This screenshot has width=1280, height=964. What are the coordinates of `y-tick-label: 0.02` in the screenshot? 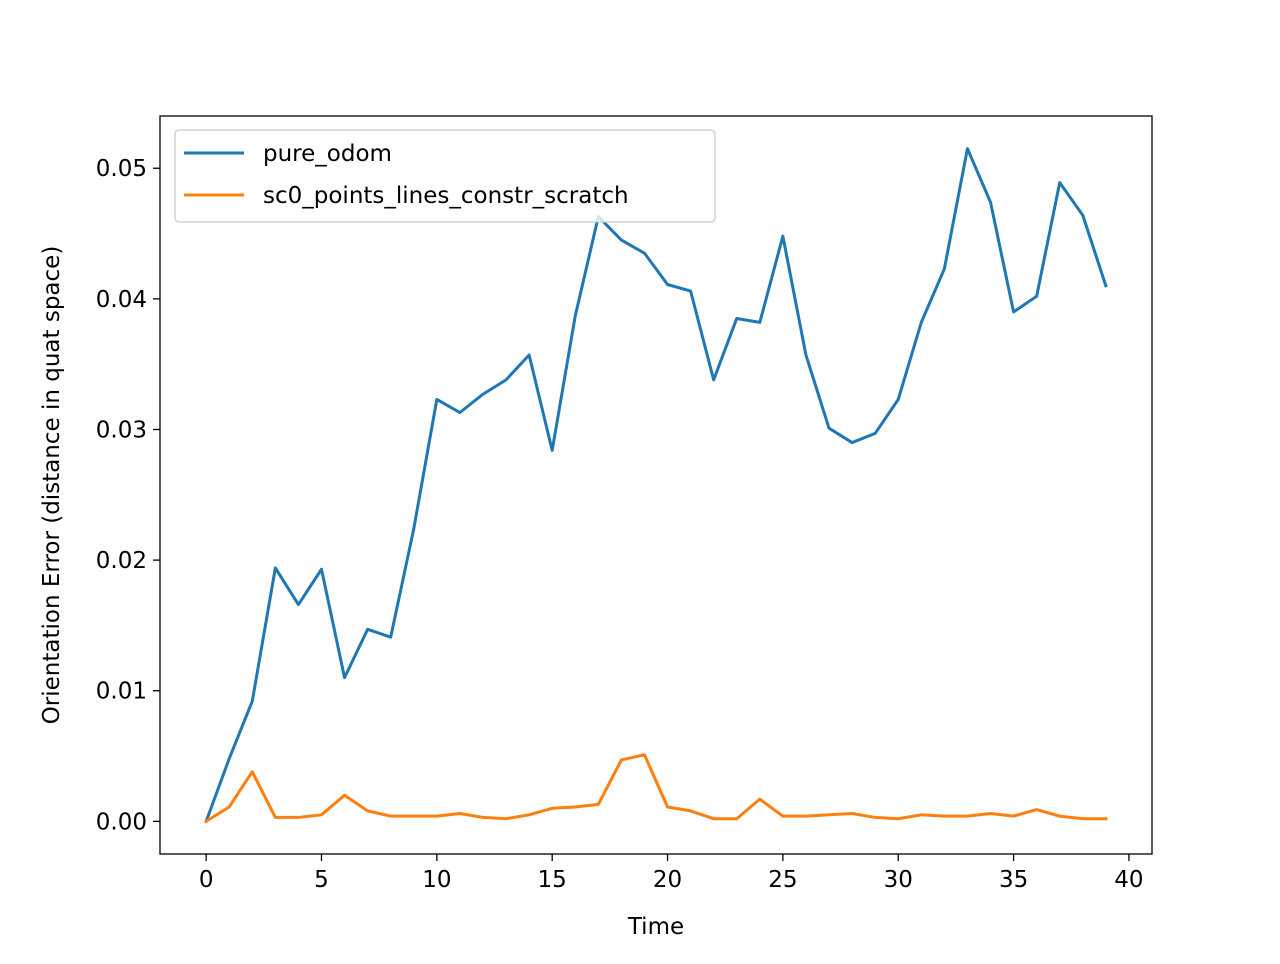 It's located at (121, 561).